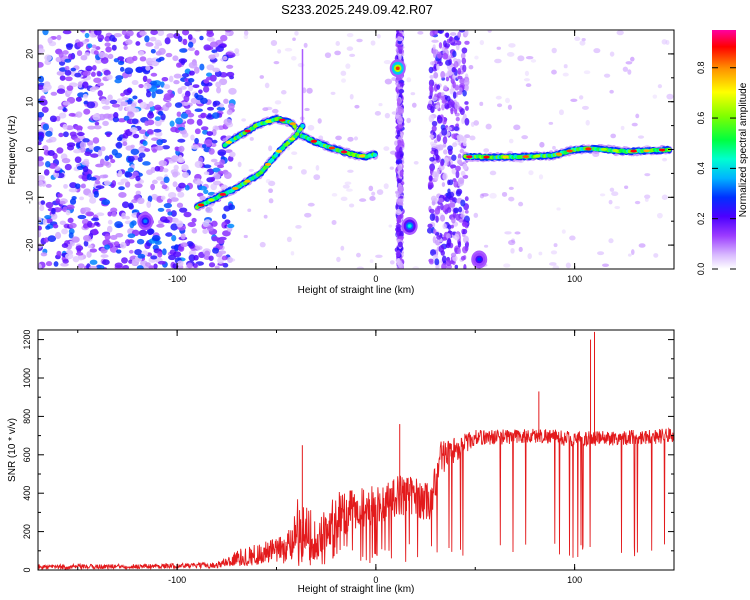  I want to click on spectrogram-y-label: Frequency (Hz), so click(12, 150).